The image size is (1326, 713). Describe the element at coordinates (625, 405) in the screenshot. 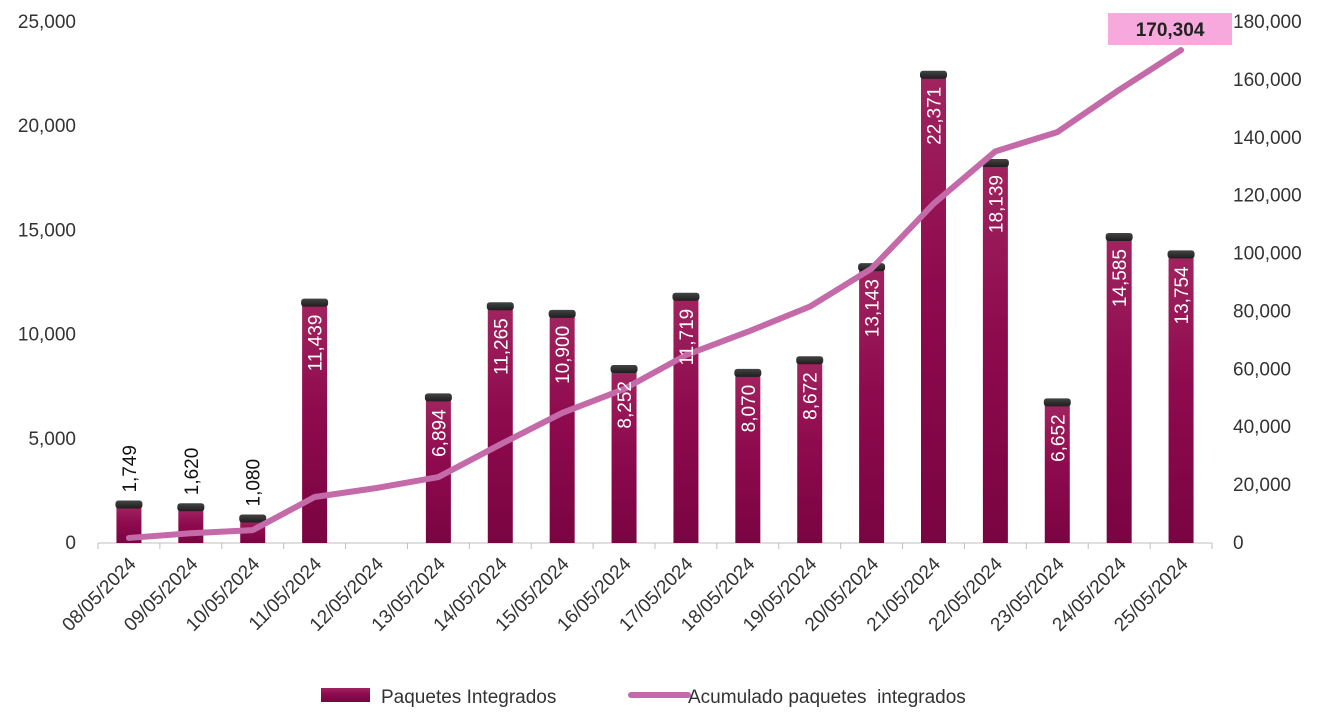

I see `bar-data-label: 8,252` at that location.